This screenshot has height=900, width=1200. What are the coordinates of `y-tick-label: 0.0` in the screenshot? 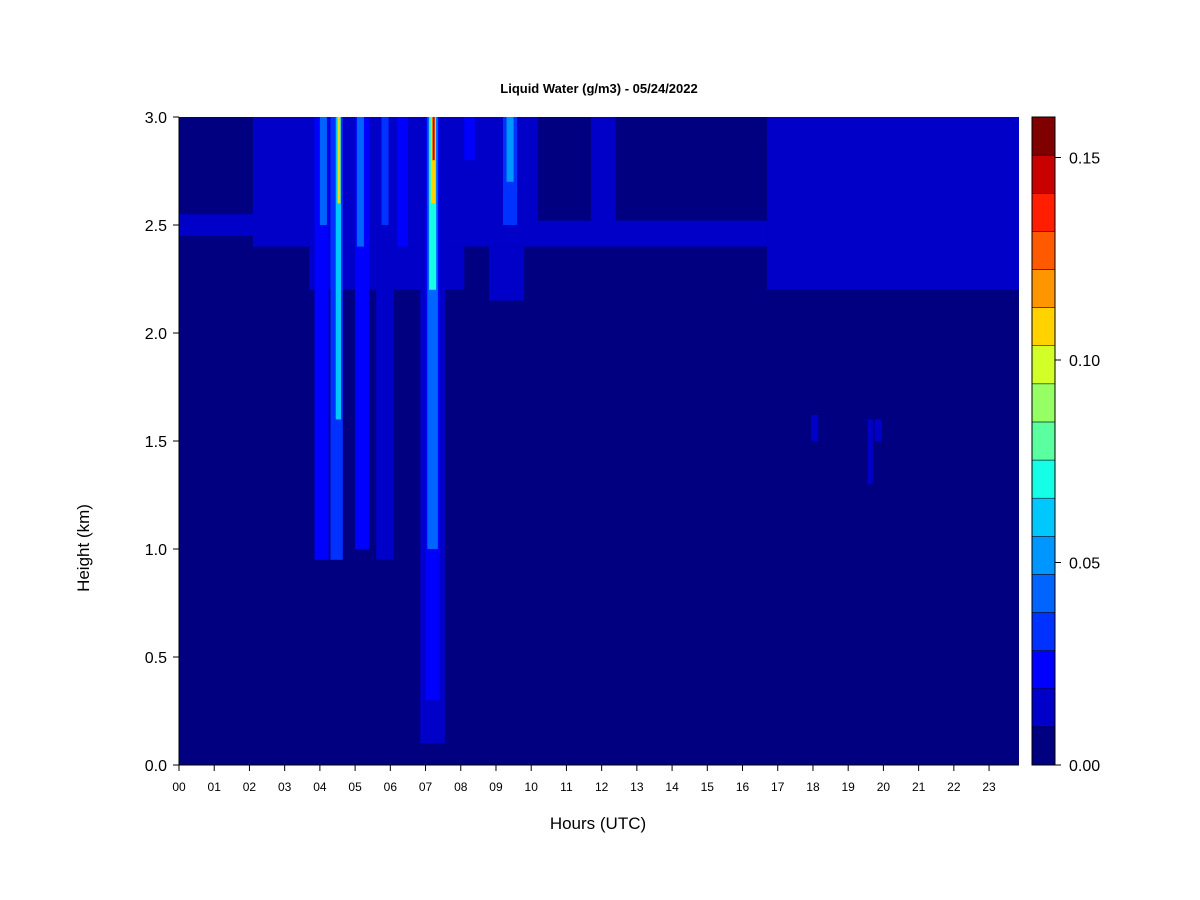 It's located at (156, 766).